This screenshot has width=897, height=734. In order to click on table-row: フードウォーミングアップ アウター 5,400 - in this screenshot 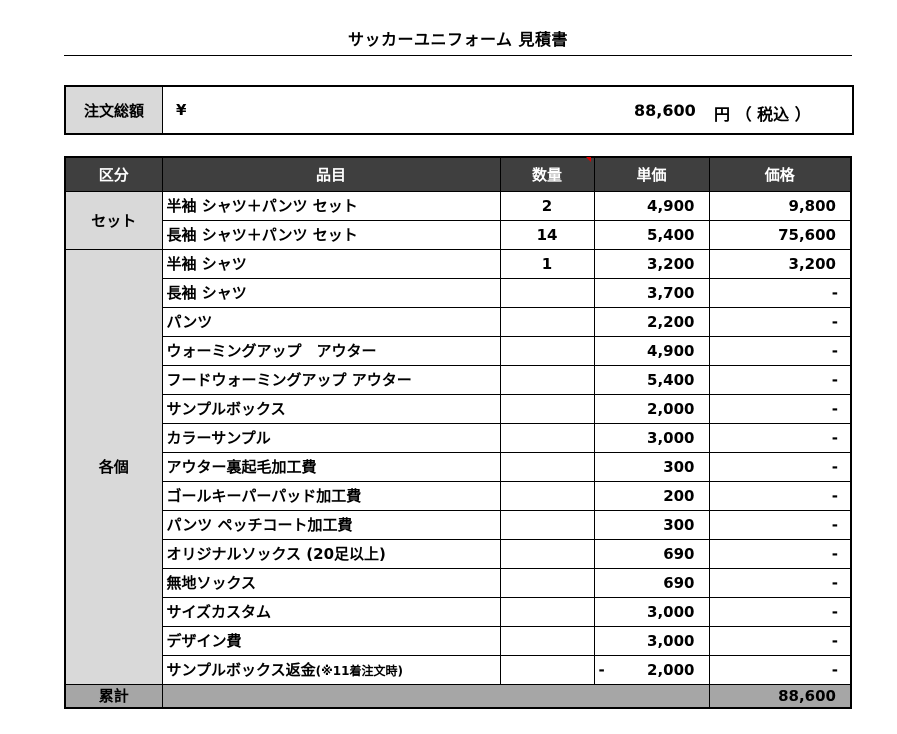, I will do `click(458, 379)`.